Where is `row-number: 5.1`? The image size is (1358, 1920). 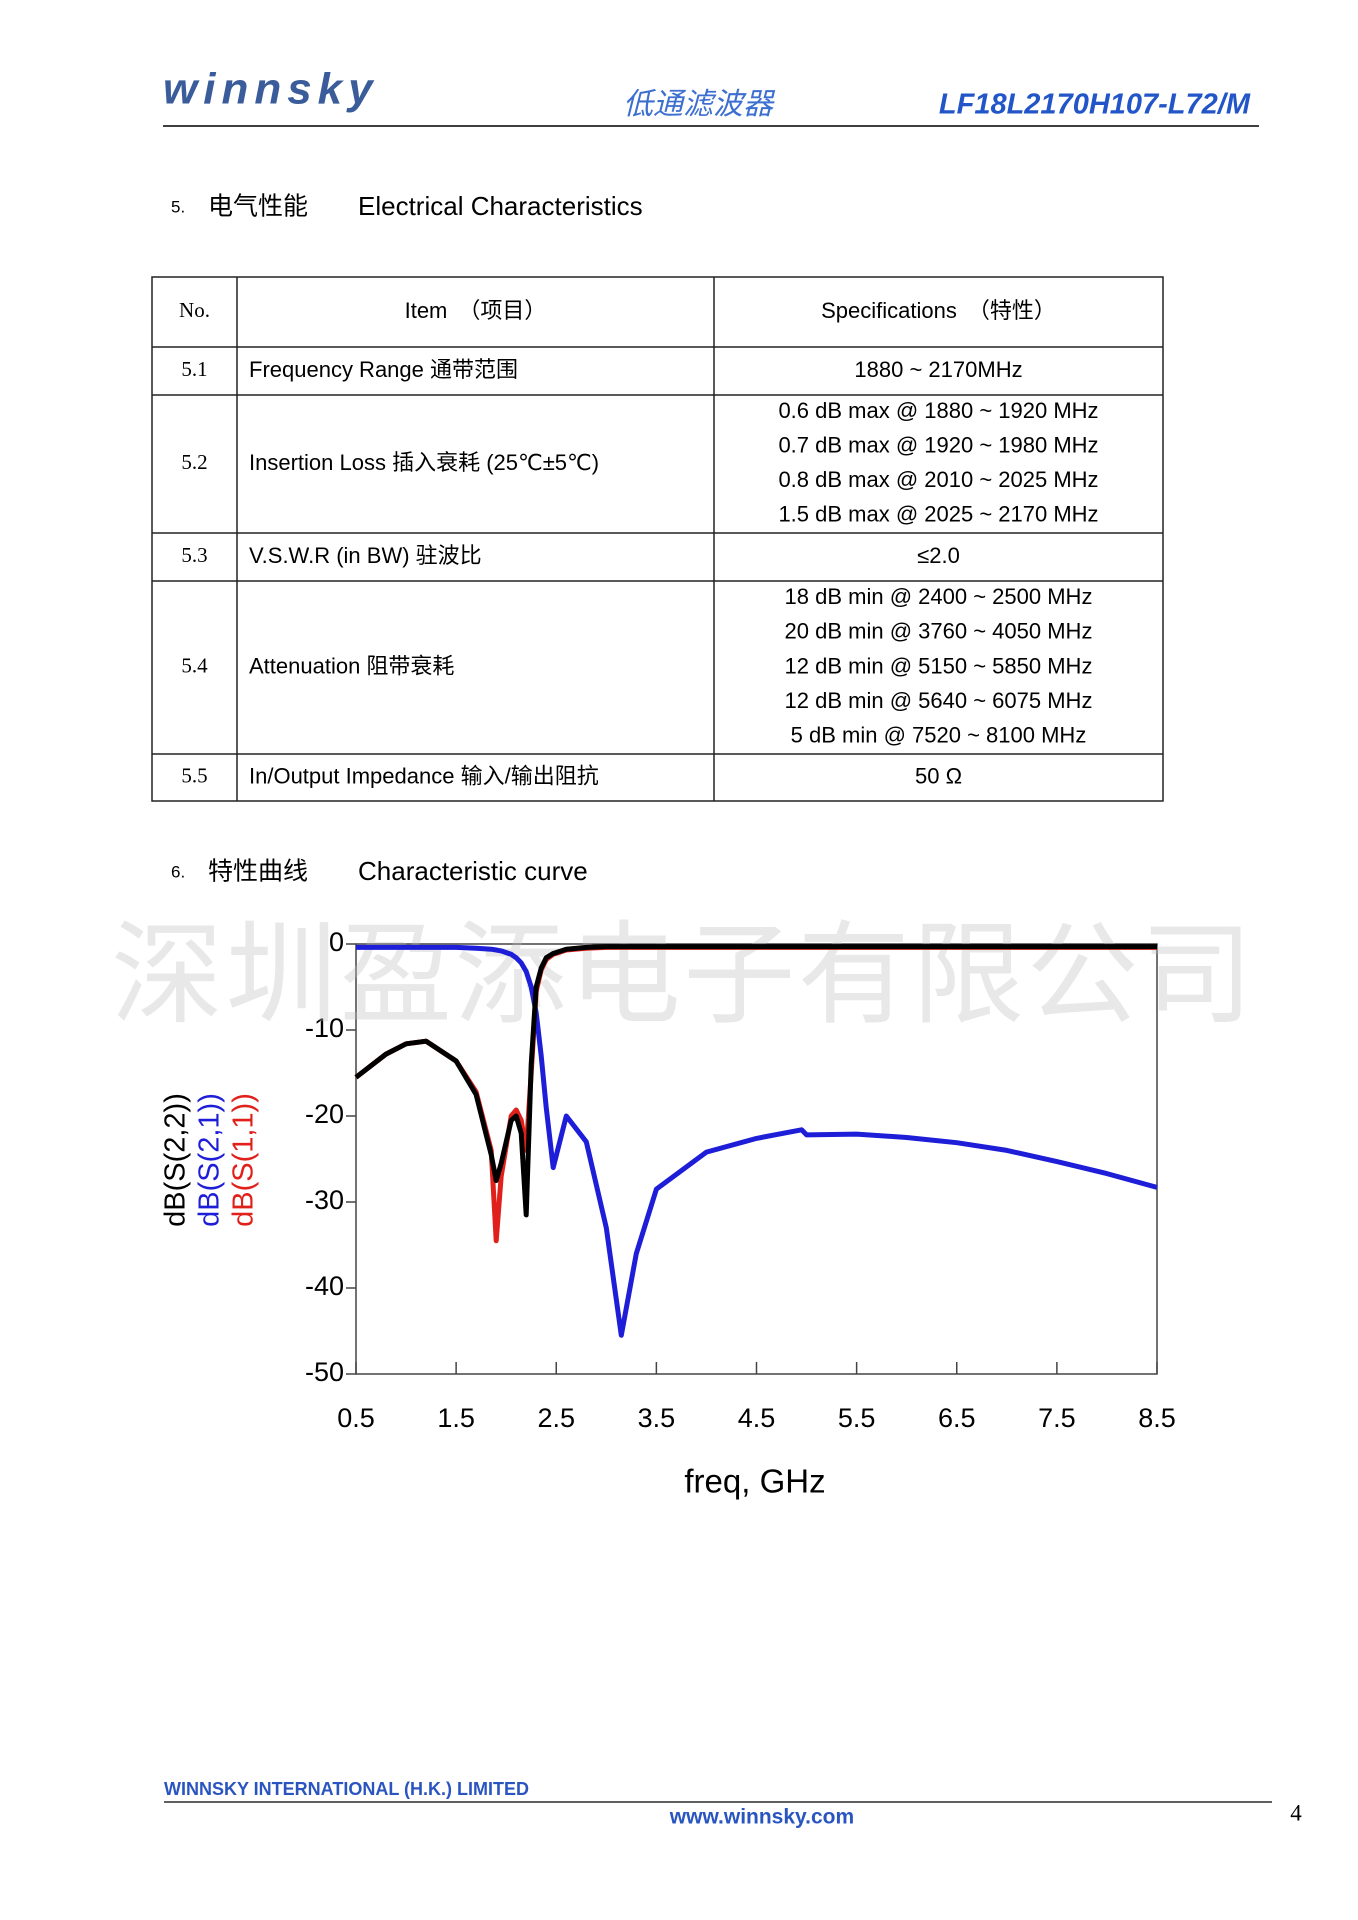
row-number: 5.1 is located at coordinates (194, 369).